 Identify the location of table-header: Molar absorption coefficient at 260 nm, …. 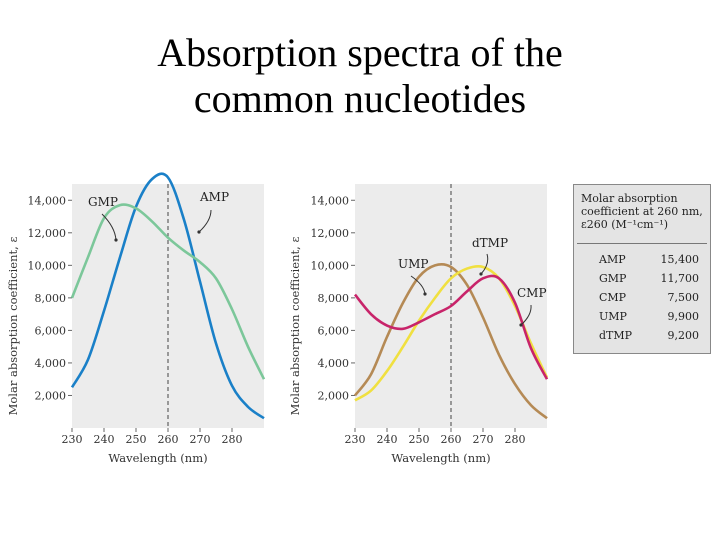
(642, 211).